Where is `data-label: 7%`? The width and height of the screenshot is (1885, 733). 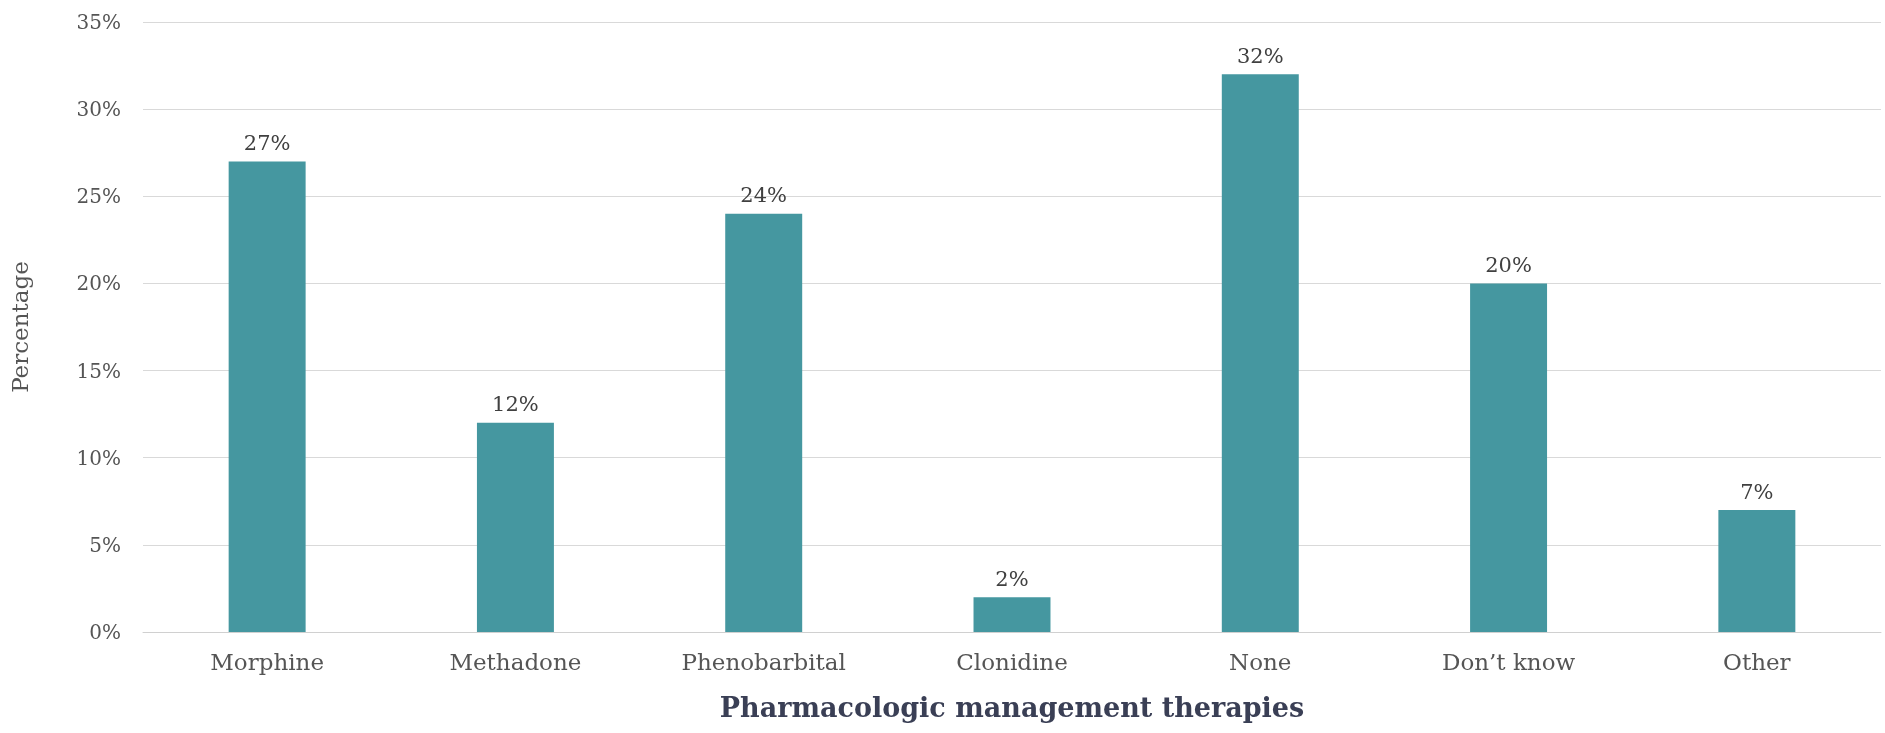
data-label: 7% is located at coordinates (1757, 491).